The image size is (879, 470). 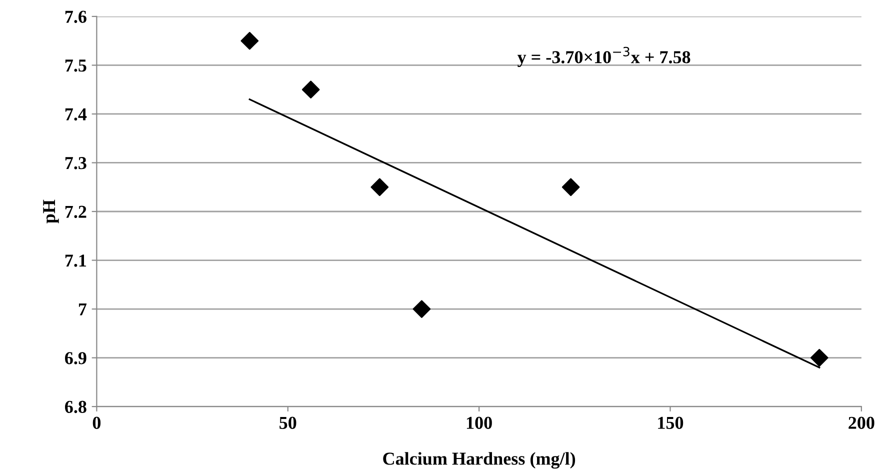 I want to click on x-tick-label: 0, so click(x=96, y=422).